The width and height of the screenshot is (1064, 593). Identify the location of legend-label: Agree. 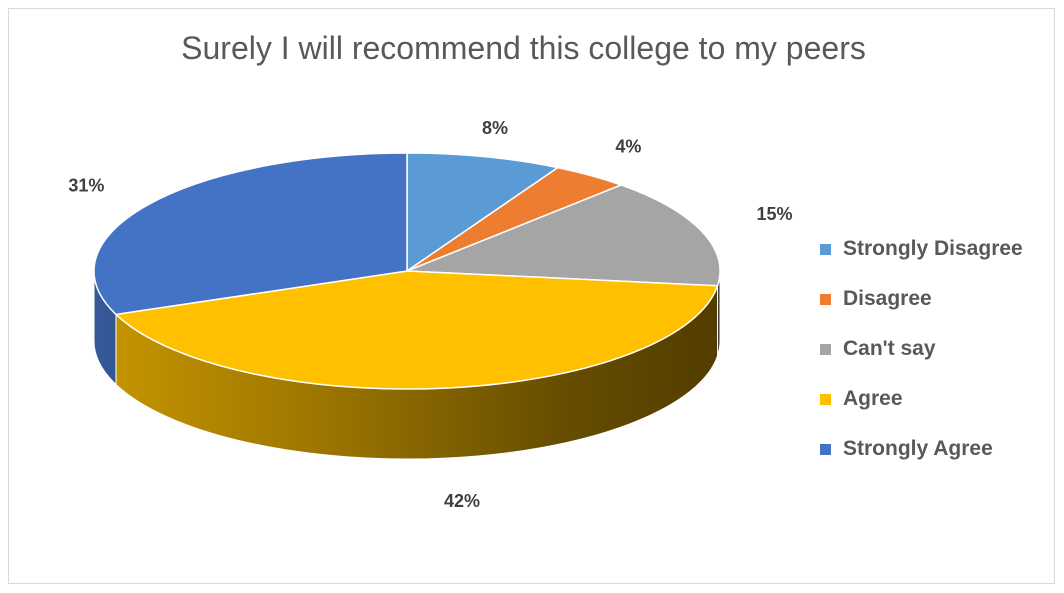
(873, 398).